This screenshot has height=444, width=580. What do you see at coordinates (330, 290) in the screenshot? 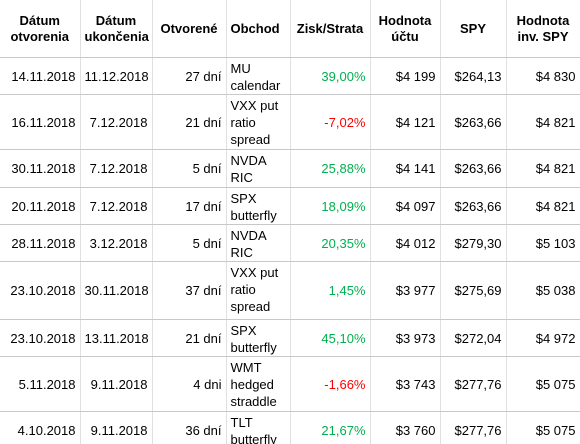
I see `table-cell: 1,45%` at bounding box center [330, 290].